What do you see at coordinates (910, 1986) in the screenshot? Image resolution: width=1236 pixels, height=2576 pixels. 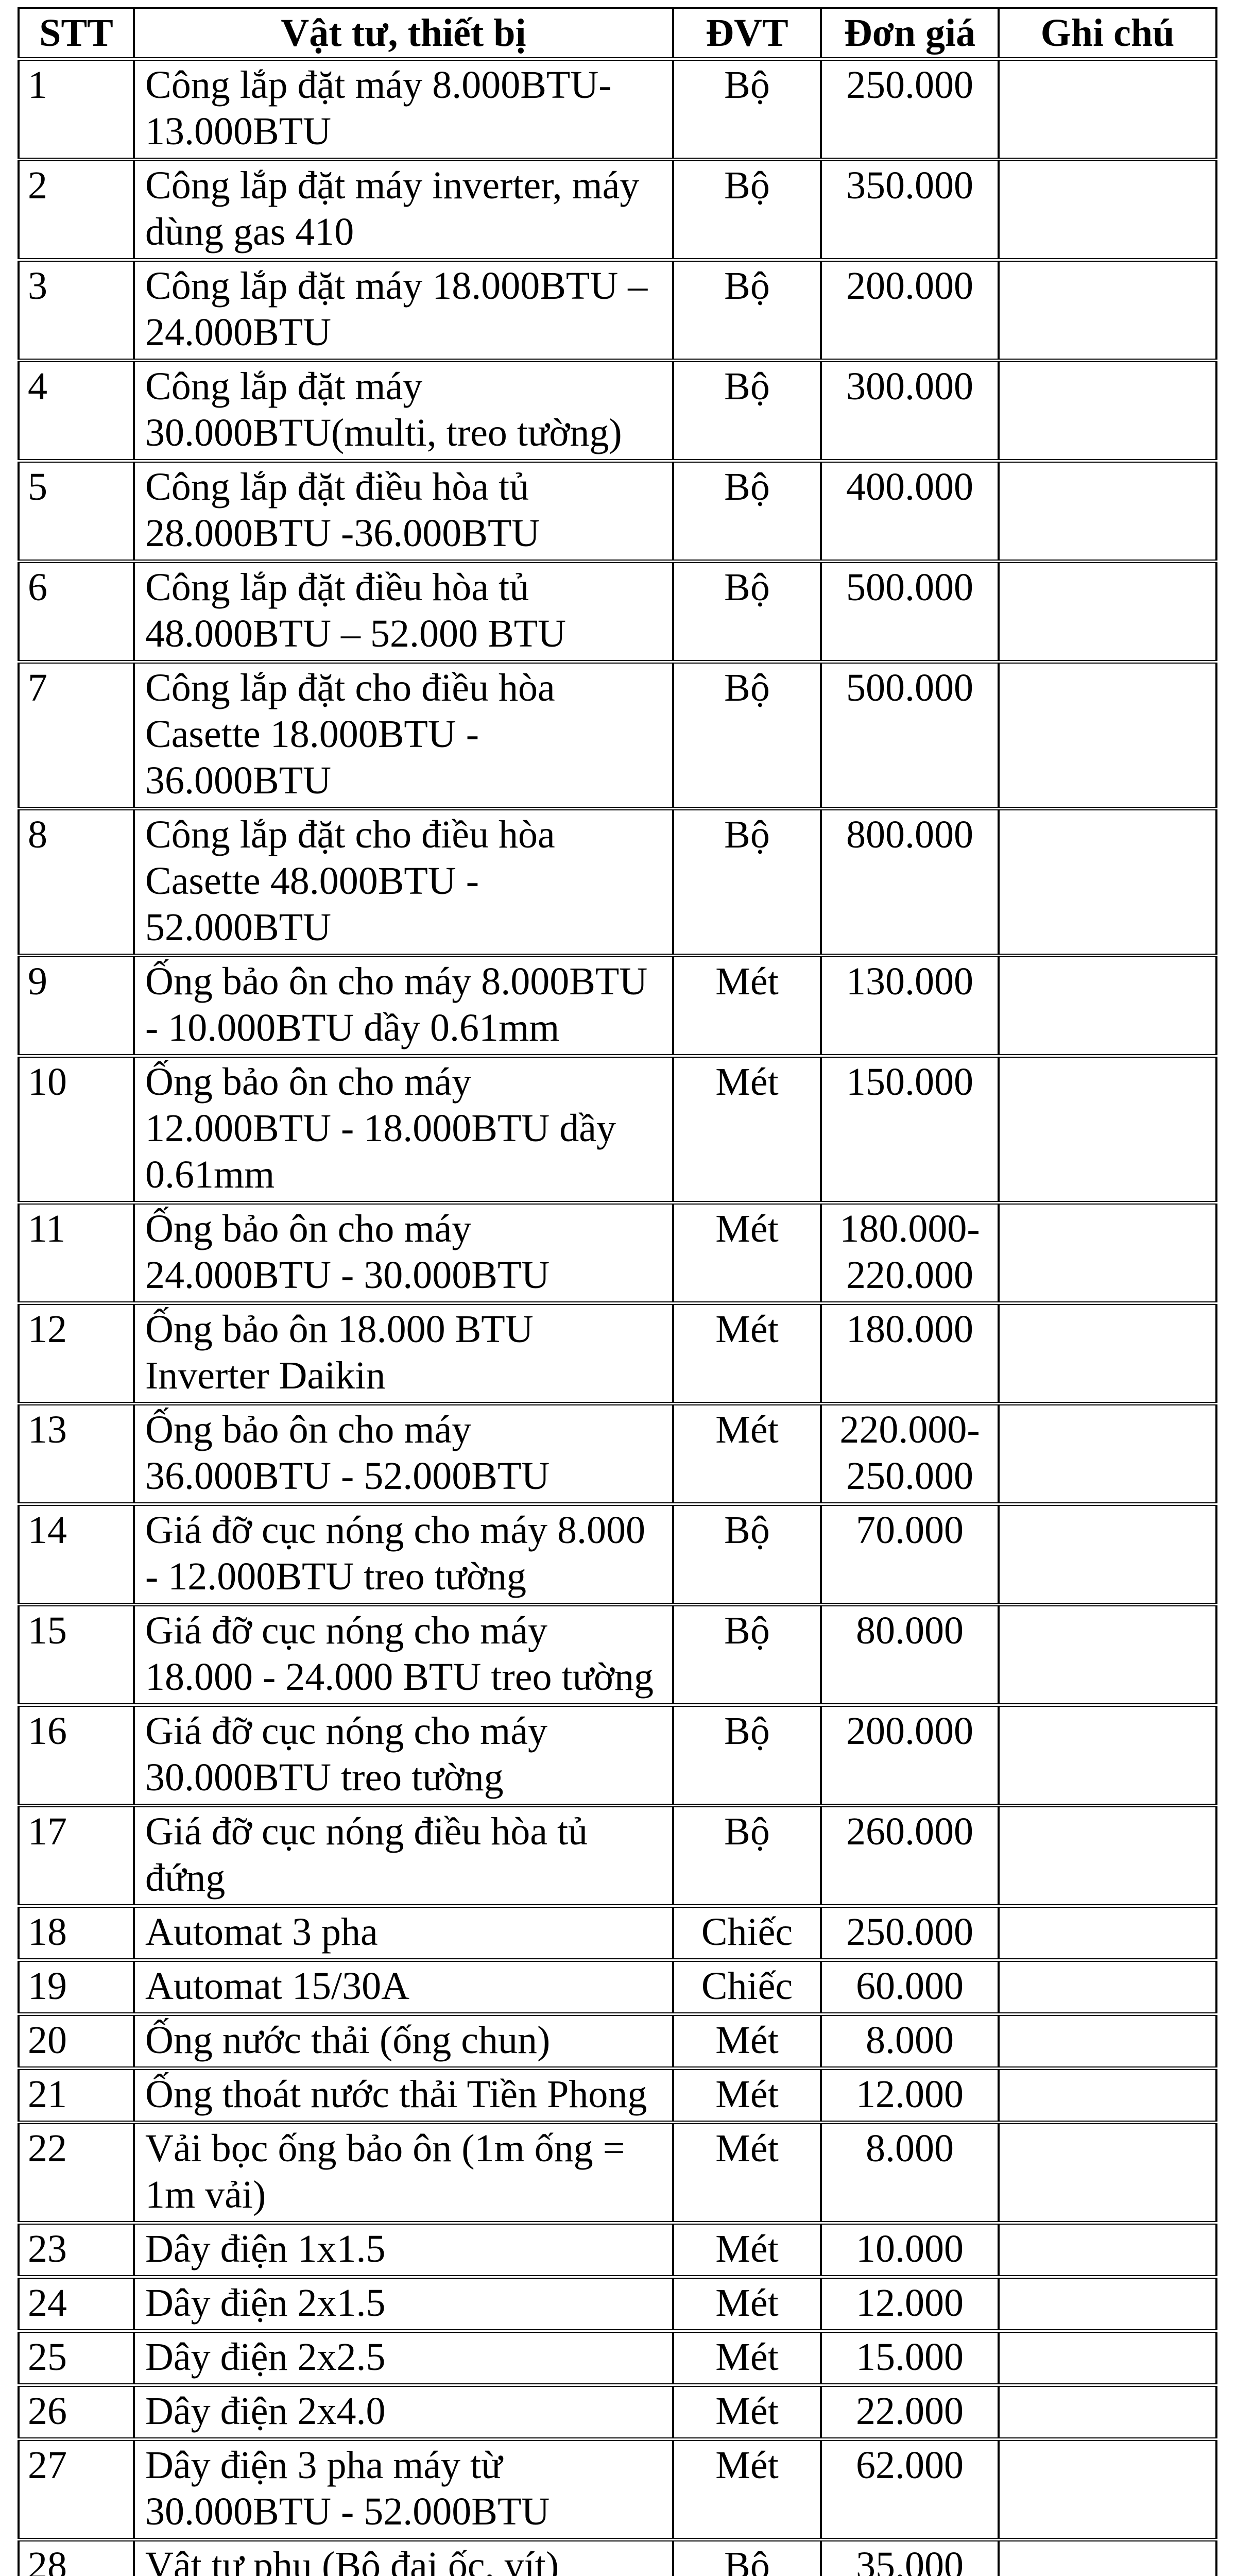 I see `price-cell: 60.000` at bounding box center [910, 1986].